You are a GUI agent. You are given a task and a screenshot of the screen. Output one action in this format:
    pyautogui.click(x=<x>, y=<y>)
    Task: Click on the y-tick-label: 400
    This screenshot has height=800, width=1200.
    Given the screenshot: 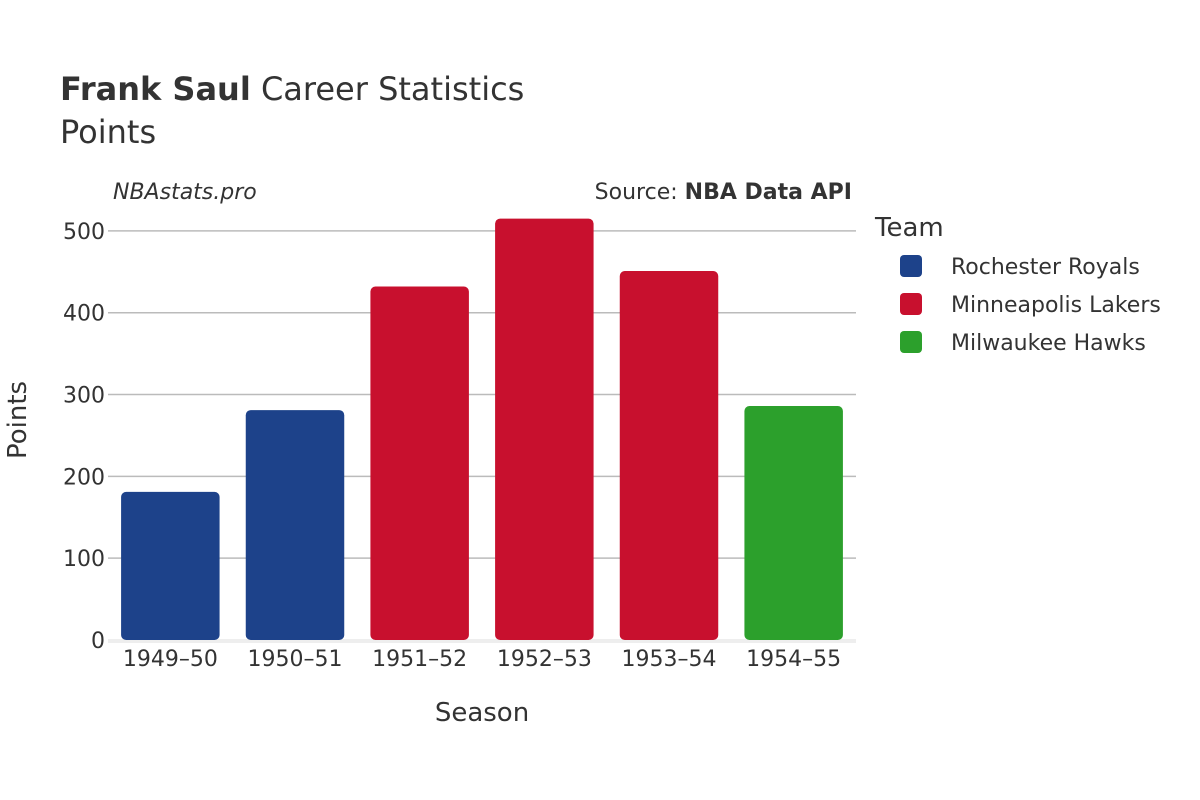 What is the action you would take?
    pyautogui.click(x=84, y=314)
    